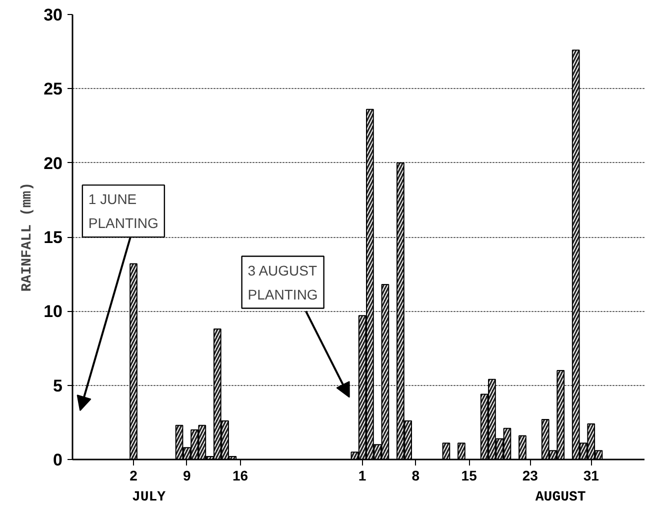 Image resolution: width=648 pixels, height=508 pixels. What do you see at coordinates (134, 476) in the screenshot?
I see `x-tick-label: 2` at bounding box center [134, 476].